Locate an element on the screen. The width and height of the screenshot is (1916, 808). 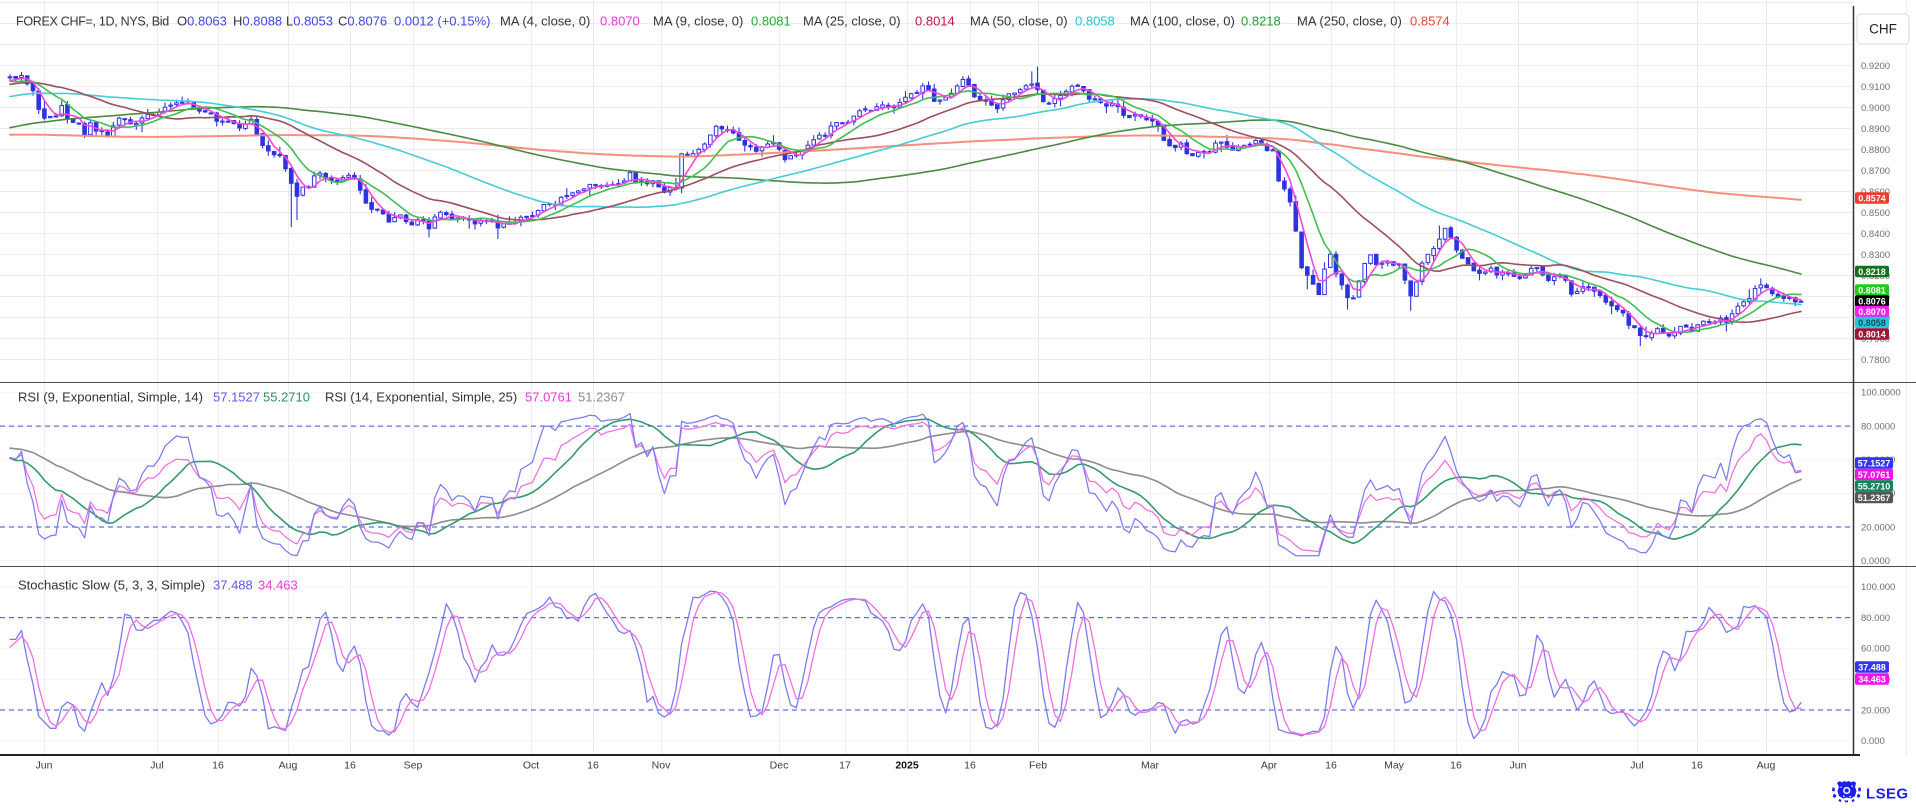
svg-text: Oct is located at coordinates (531, 766).